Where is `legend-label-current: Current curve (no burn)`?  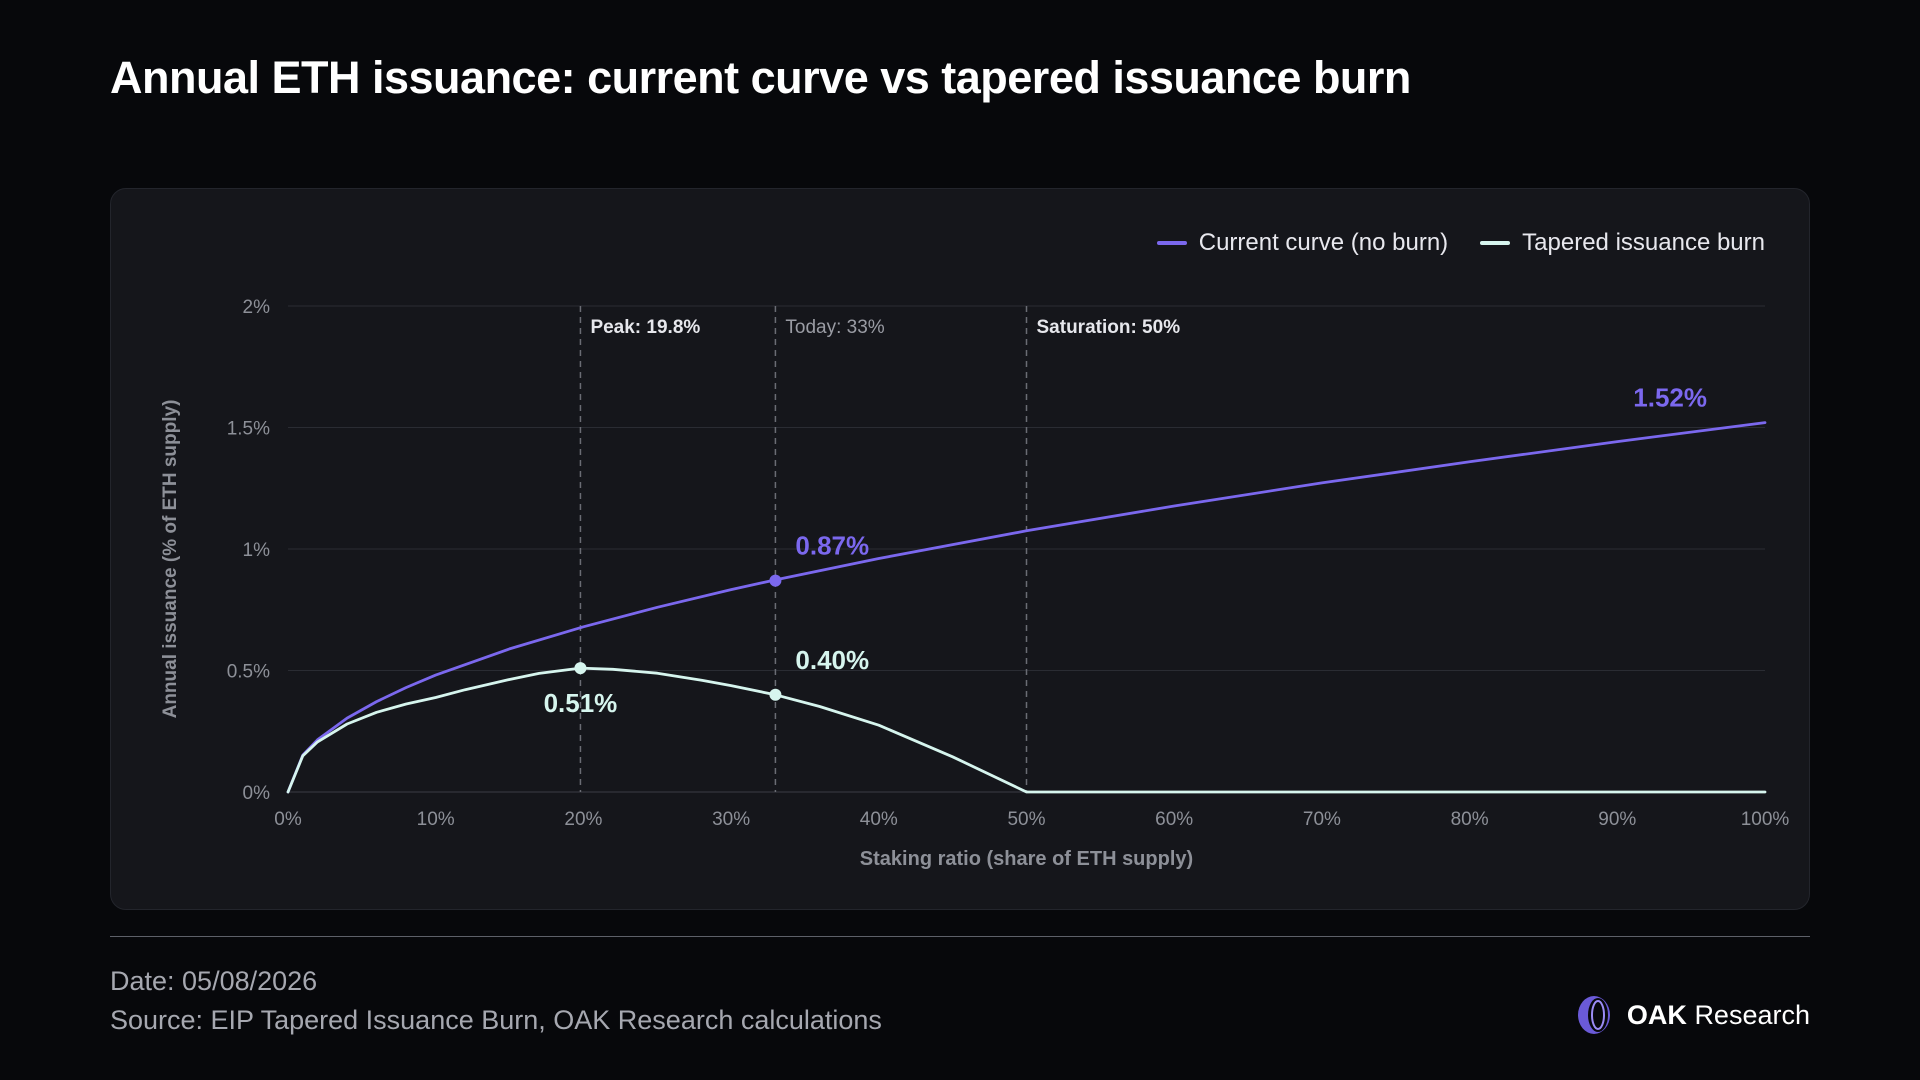
legend-label-current: Current curve (no burn) is located at coordinates (1323, 242).